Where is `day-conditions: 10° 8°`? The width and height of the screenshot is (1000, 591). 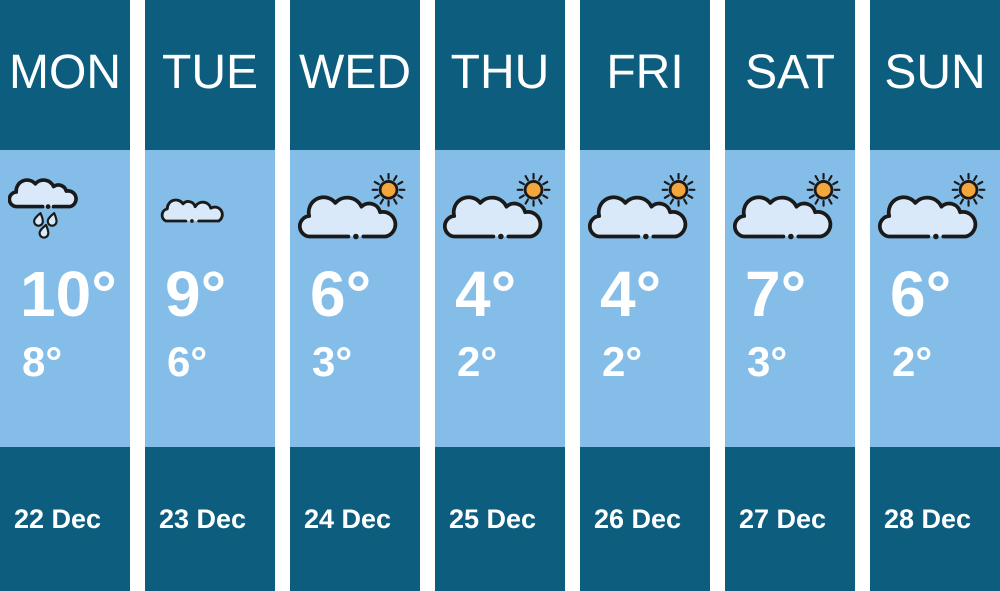
day-conditions: 10° 8° is located at coordinates (65, 298).